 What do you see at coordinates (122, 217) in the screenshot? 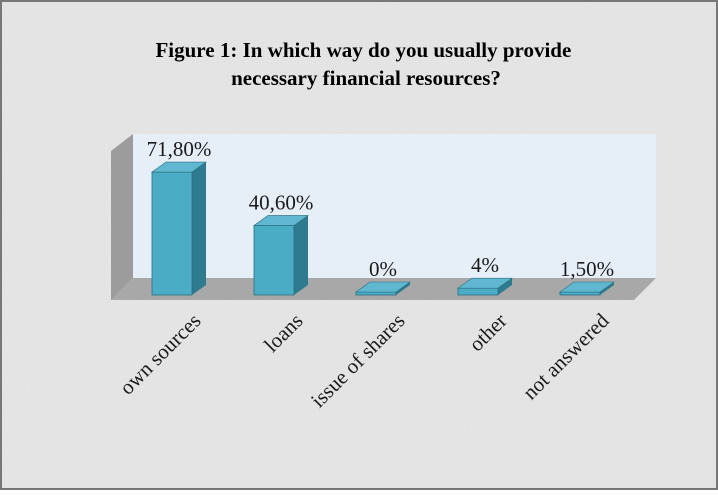
I see `chart-side-wall` at bounding box center [122, 217].